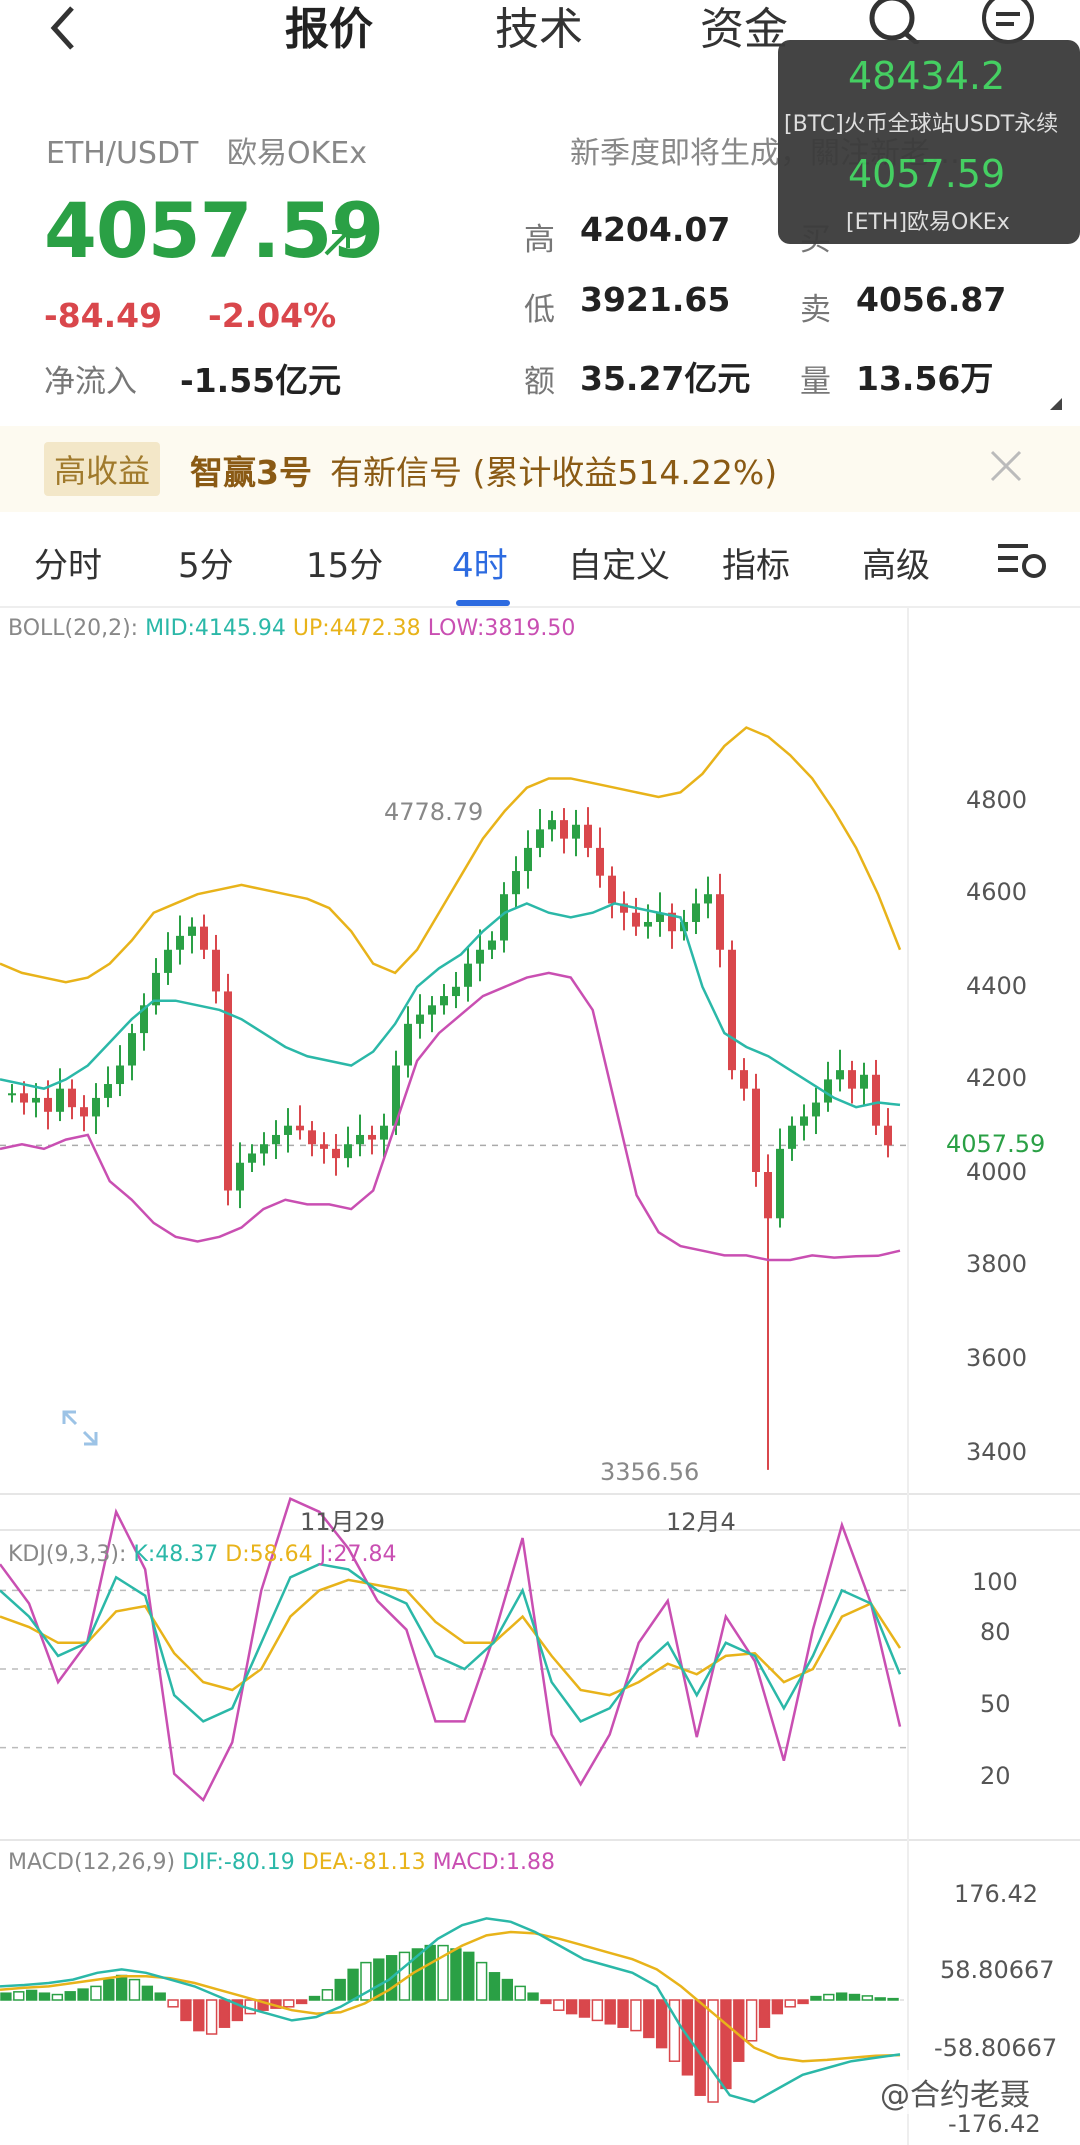  I want to click on low-value: 3921.65, so click(655, 299).